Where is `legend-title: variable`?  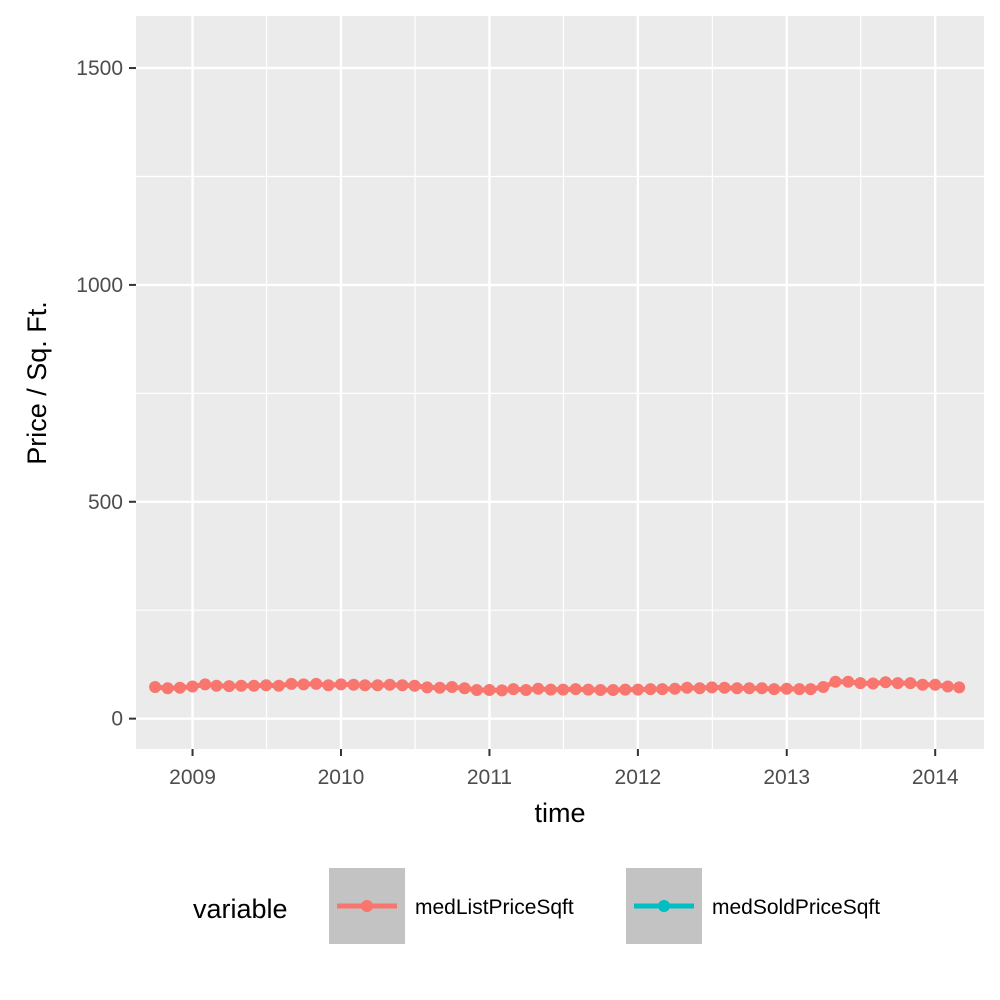
legend-title: variable is located at coordinates (240, 909).